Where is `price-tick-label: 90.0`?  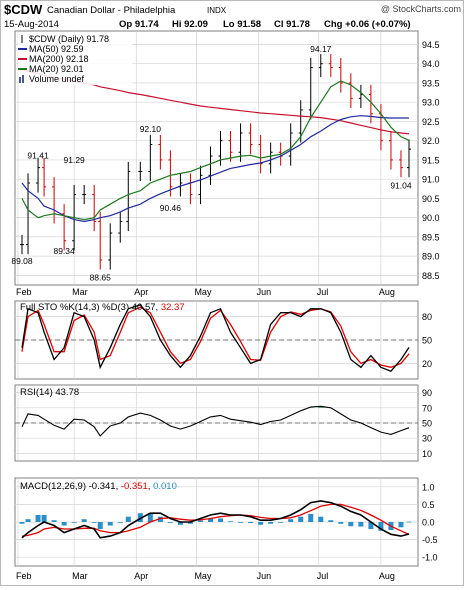
price-tick-label: 90.0 is located at coordinates (431, 218).